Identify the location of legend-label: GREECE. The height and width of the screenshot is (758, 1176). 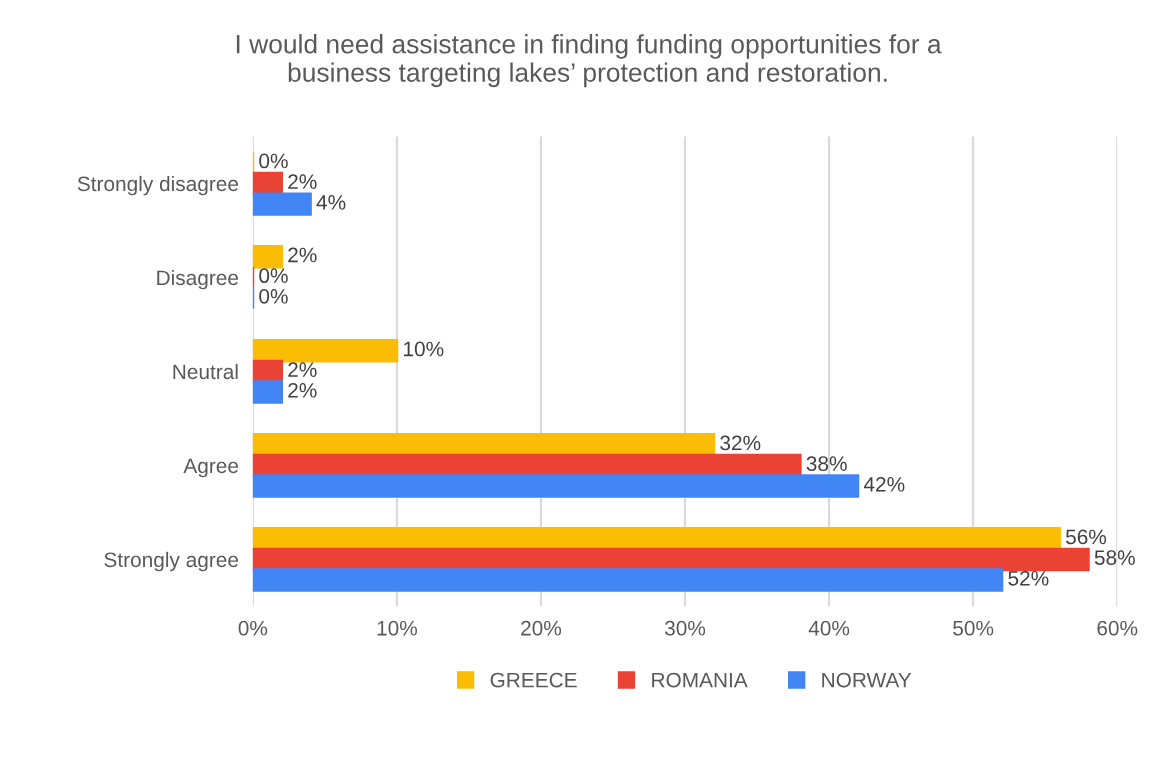
(533, 680).